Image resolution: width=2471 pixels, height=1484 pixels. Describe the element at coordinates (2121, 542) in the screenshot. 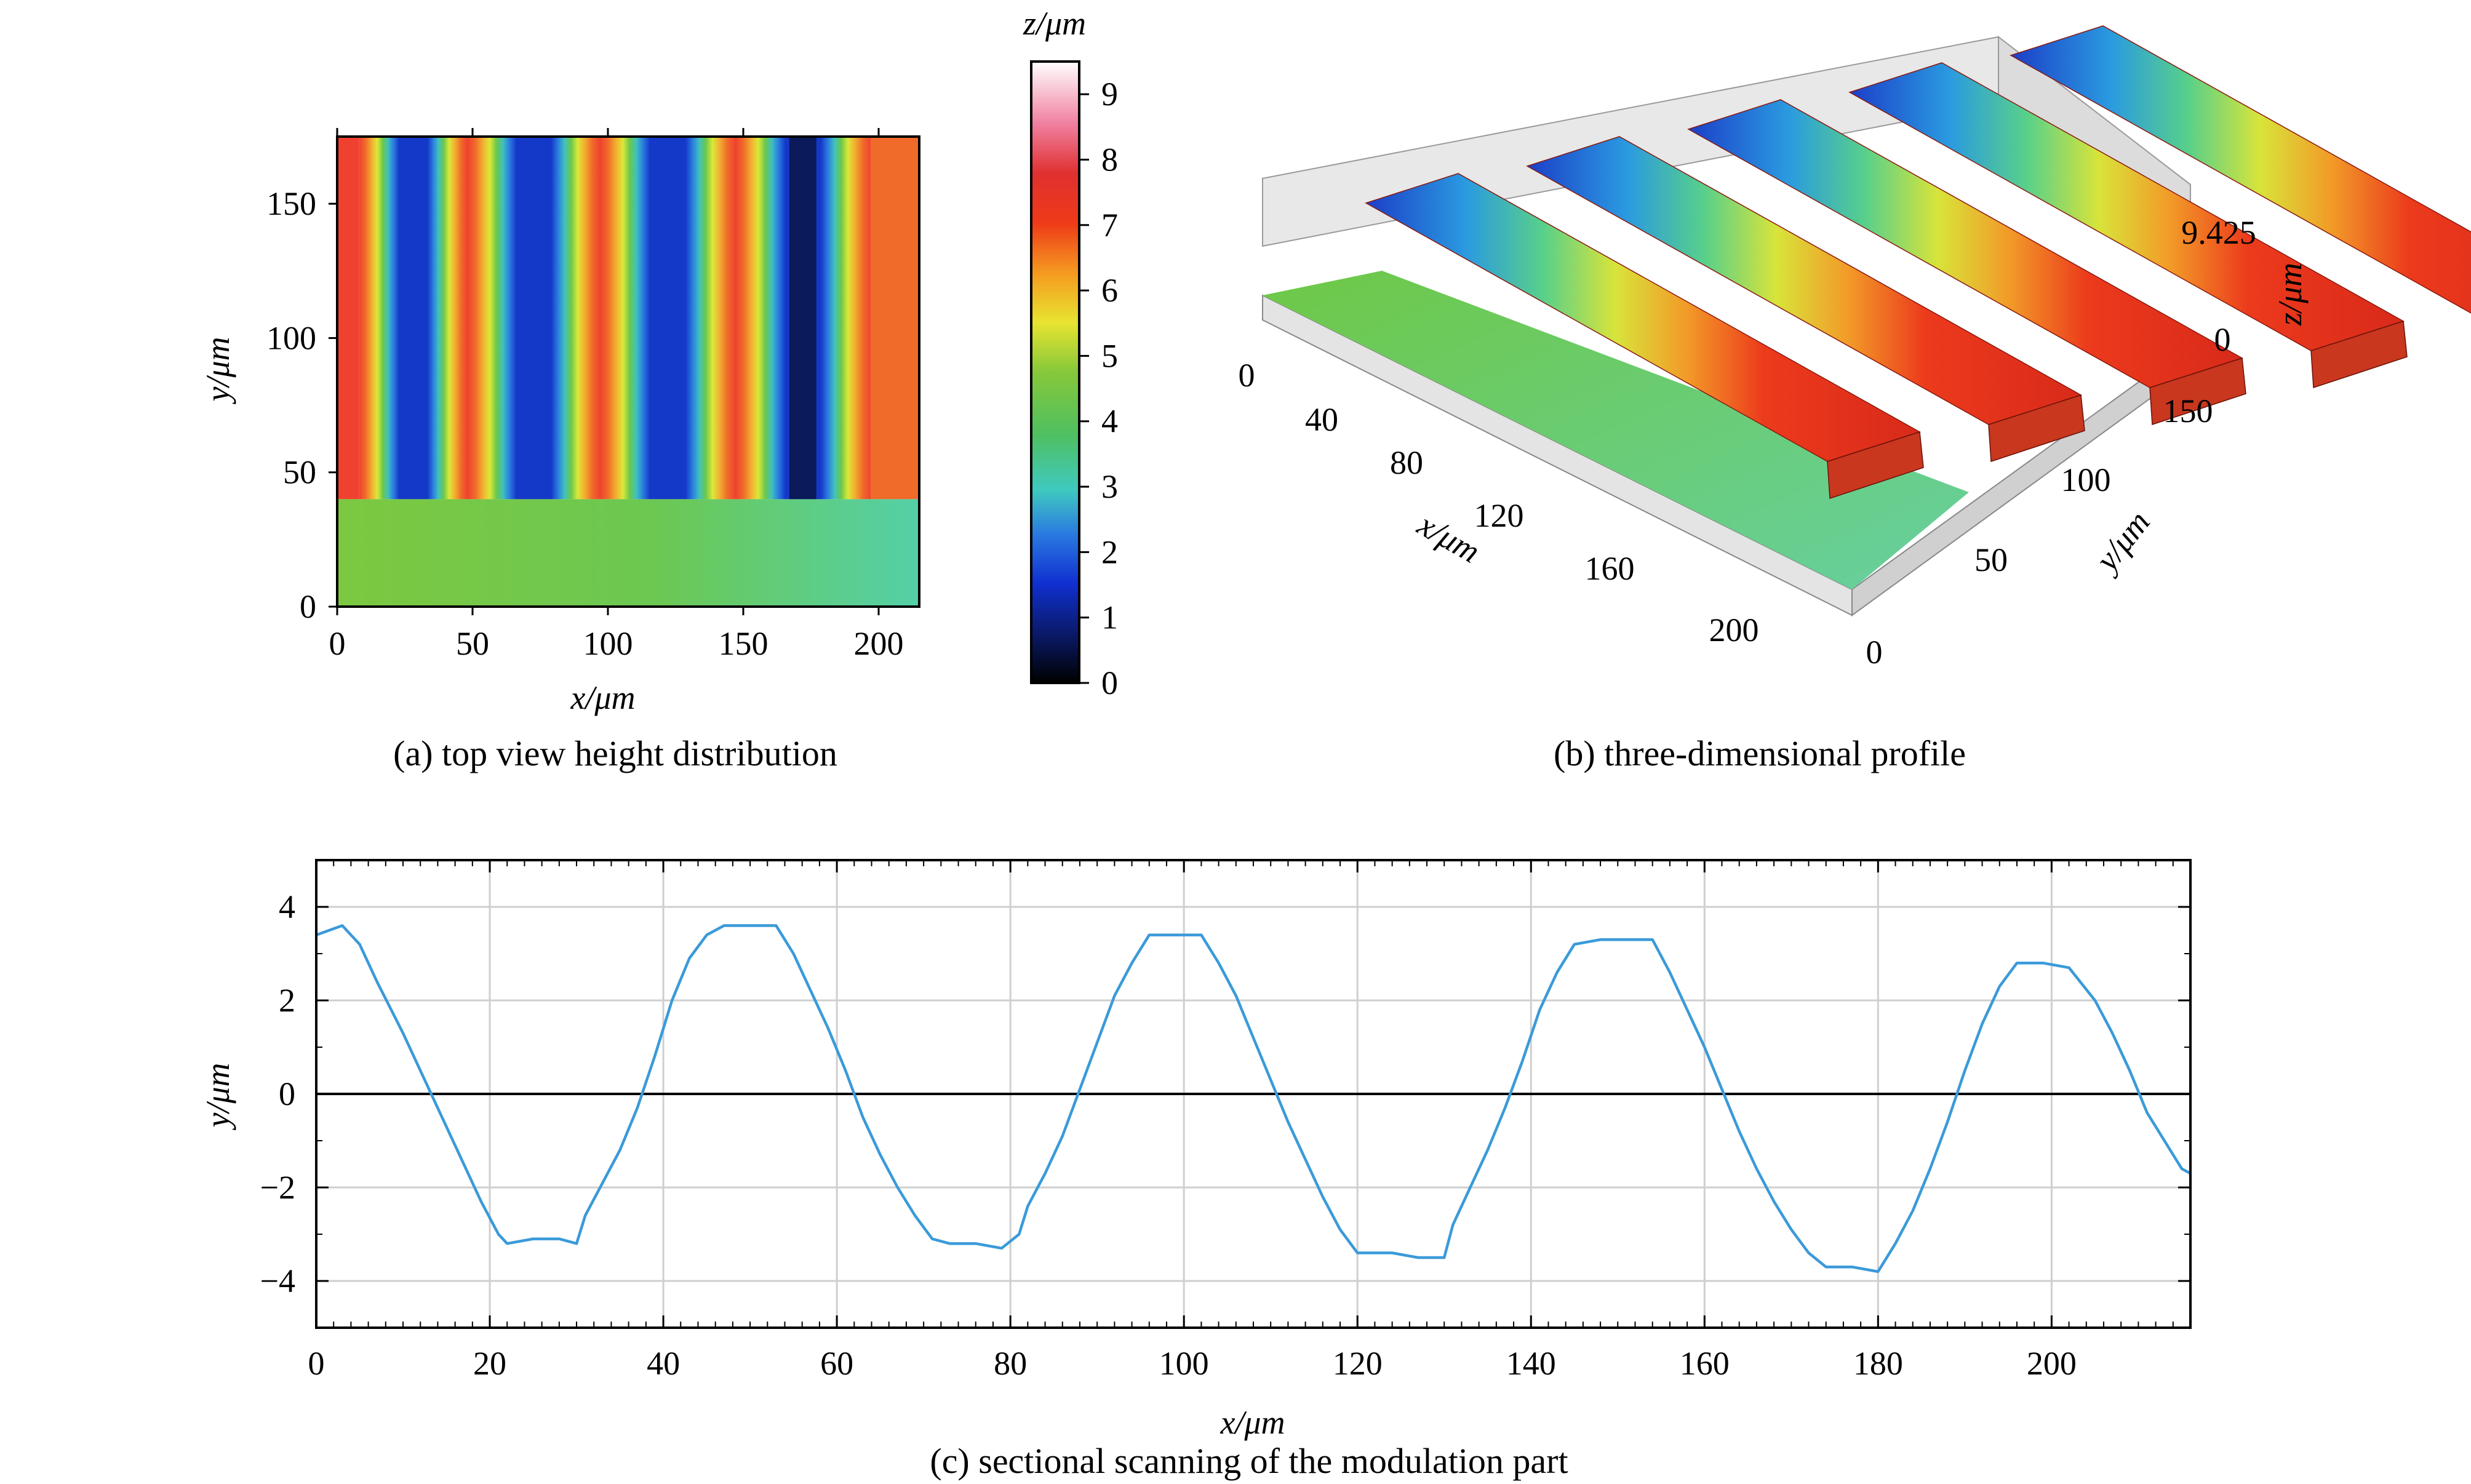

I see `surface-y-axis-label: y/μm` at that location.